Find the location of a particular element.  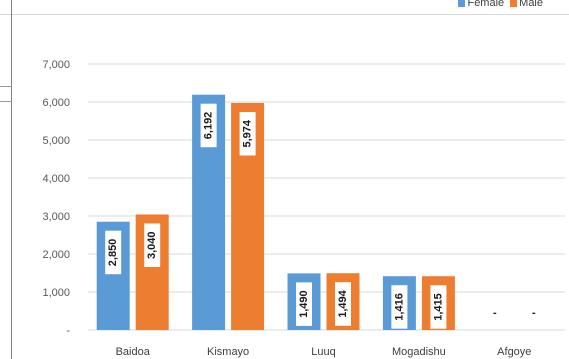

x-tick-label: Baidoa is located at coordinates (133, 352).